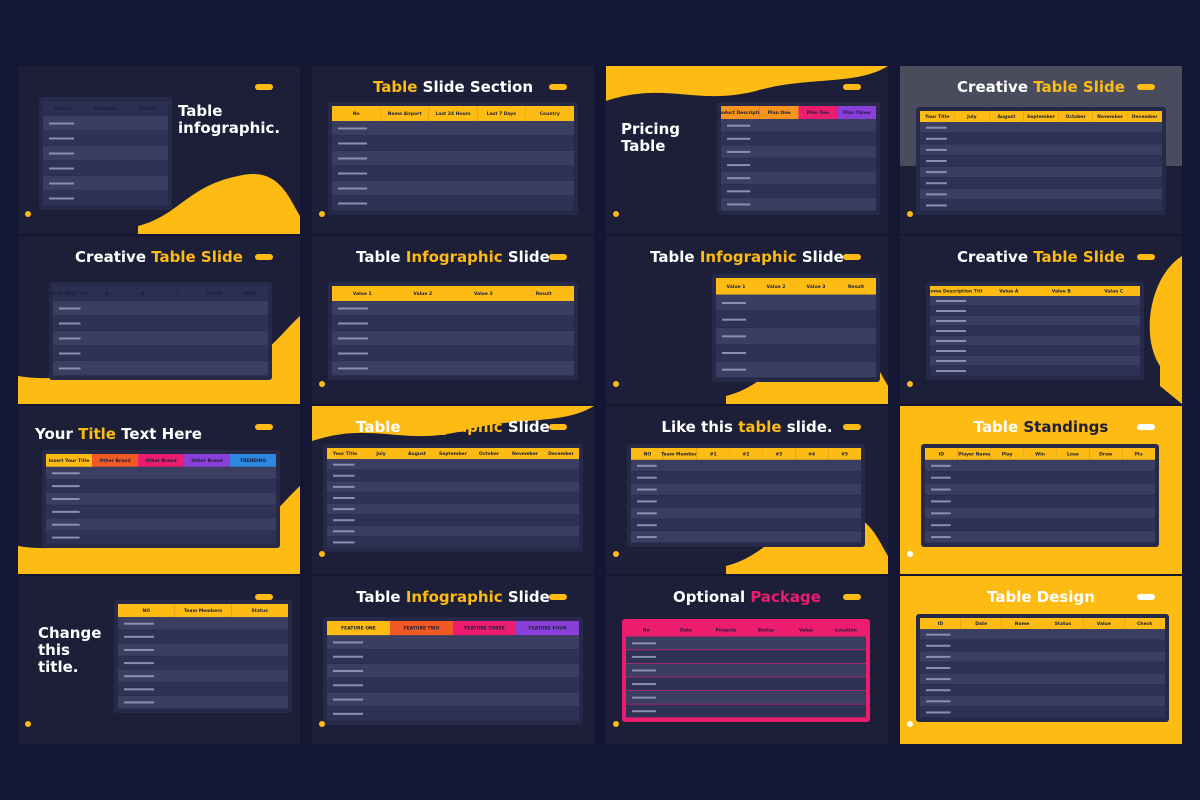  I want to click on table-header: Value 3, so click(483, 294).